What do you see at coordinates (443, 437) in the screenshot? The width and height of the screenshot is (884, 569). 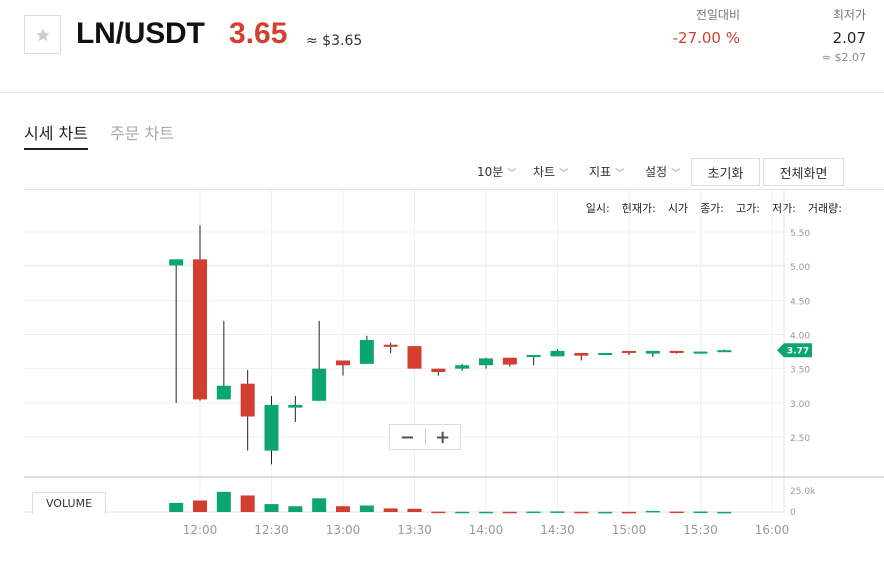 I see `zoom-in-button: +` at bounding box center [443, 437].